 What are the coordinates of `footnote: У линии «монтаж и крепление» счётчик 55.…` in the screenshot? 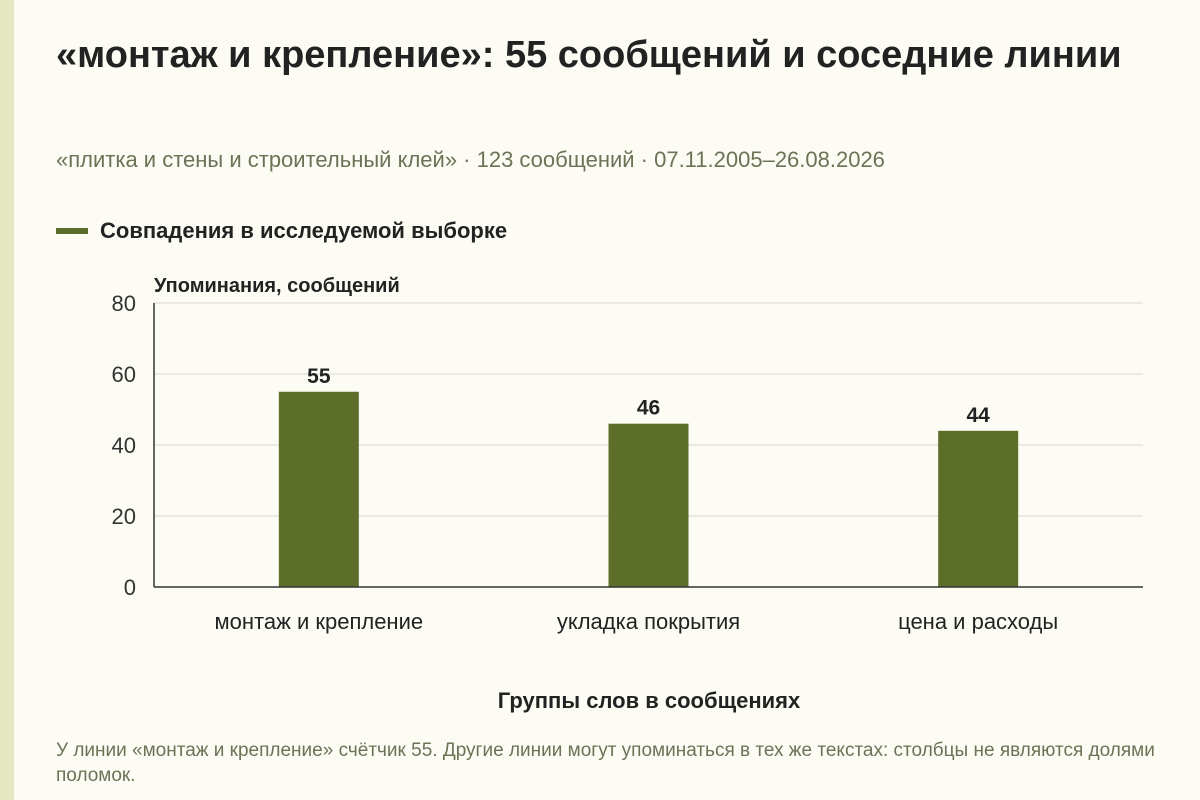 It's located at (605, 763).